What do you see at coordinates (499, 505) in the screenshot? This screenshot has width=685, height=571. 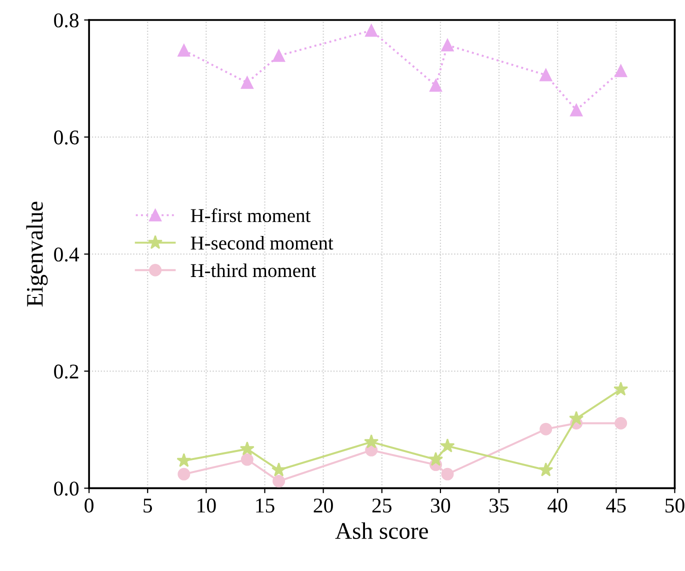 I see `x-tick-label: 35` at bounding box center [499, 505].